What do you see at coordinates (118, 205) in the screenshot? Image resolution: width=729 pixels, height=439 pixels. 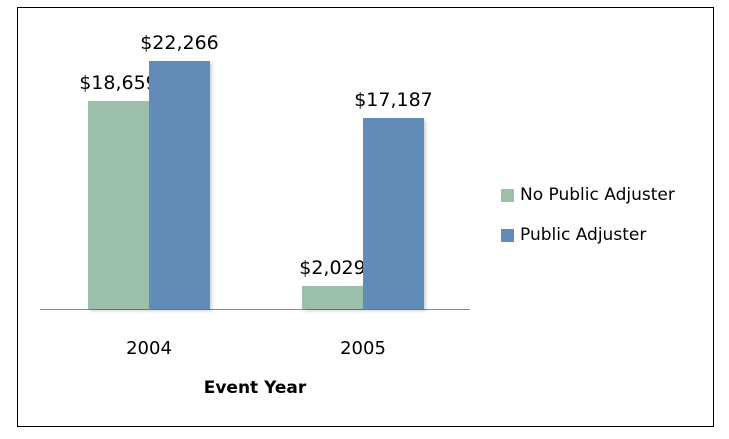 I see `bar-2004-no-public-adjuster` at bounding box center [118, 205].